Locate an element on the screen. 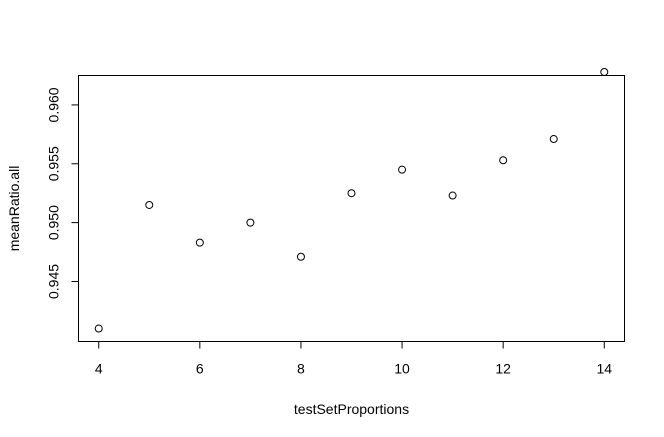  x-axis-title: testSetProportions is located at coordinates (351, 409).